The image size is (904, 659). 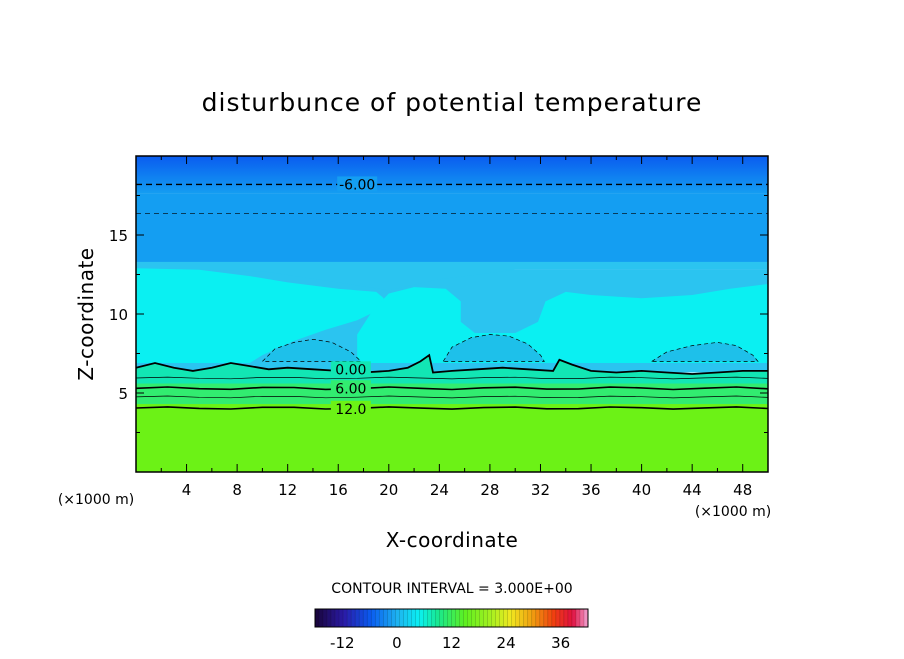 I want to click on cyan-plume-left, so click(x=260, y=315).